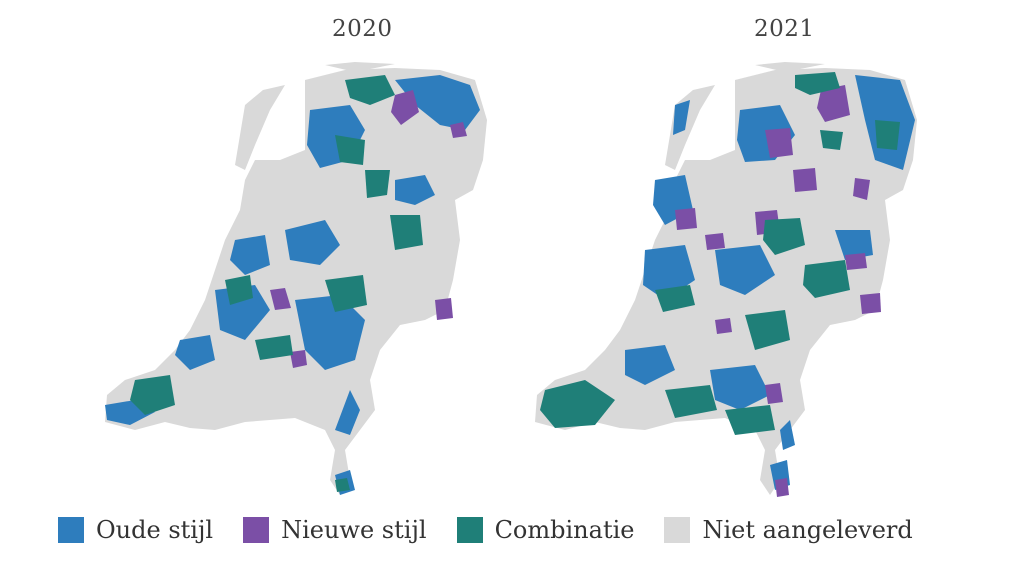 The image size is (1030, 580). Describe the element at coordinates (71, 530) in the screenshot. I see `legend-swatch-oude-stijl` at that location.